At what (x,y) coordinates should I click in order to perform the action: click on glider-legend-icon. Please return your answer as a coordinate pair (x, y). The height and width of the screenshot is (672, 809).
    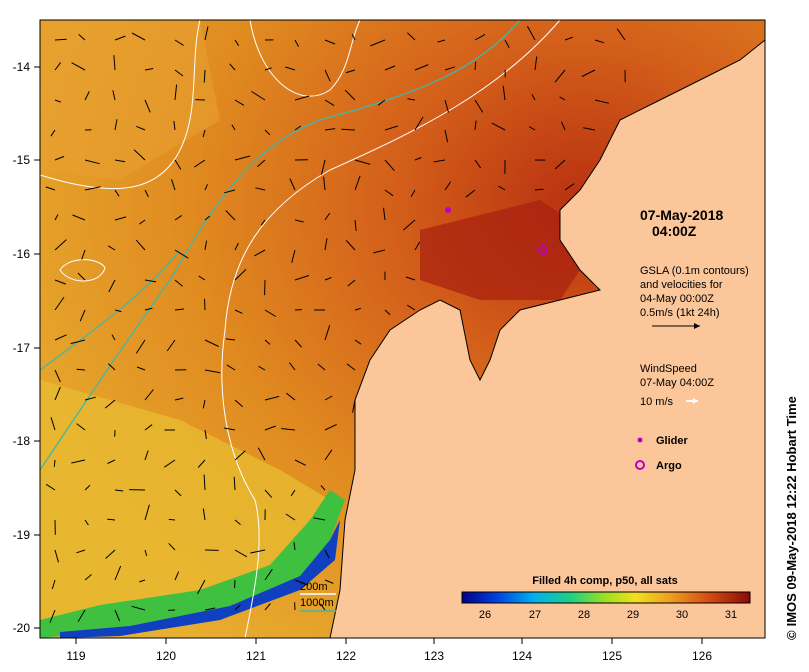
    Looking at the image, I should click on (640, 440).